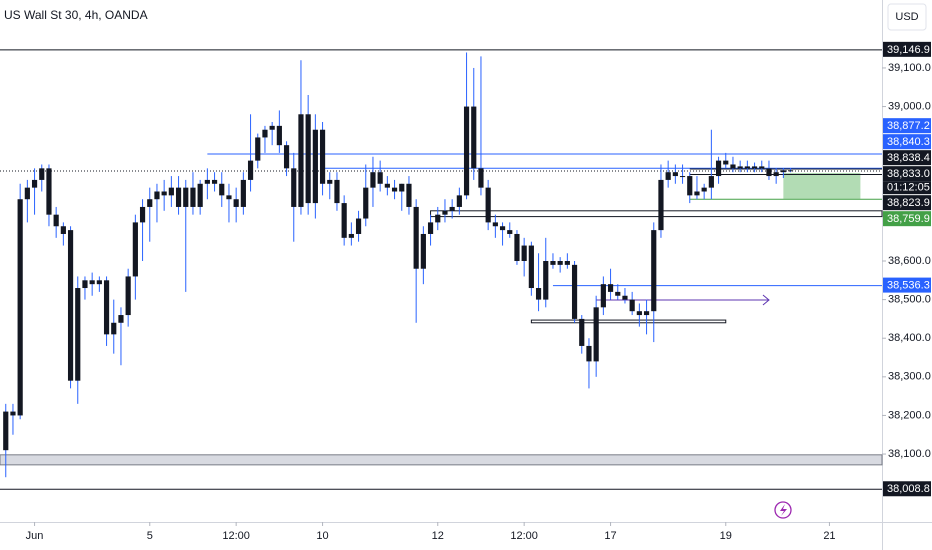 Image resolution: width=932 pixels, height=550 pixels. Describe the element at coordinates (236, 536) in the screenshot. I see `x-tick-label: 12:00` at that location.